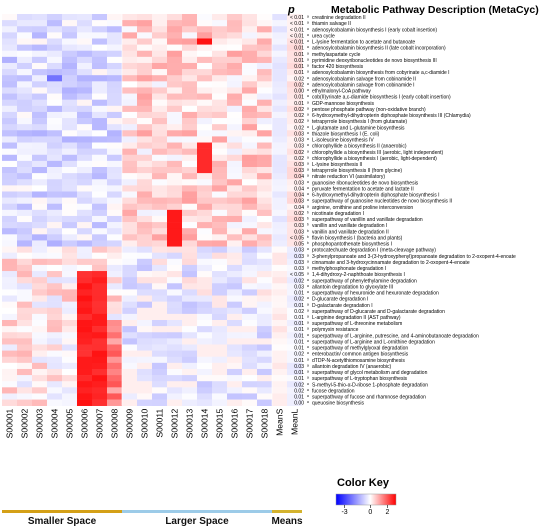 Image resolution: width=550 pixels, height=528 pixels. Describe the element at coordinates (299, 85) in the screenshot. I see `p-value: 0.02` at that location.